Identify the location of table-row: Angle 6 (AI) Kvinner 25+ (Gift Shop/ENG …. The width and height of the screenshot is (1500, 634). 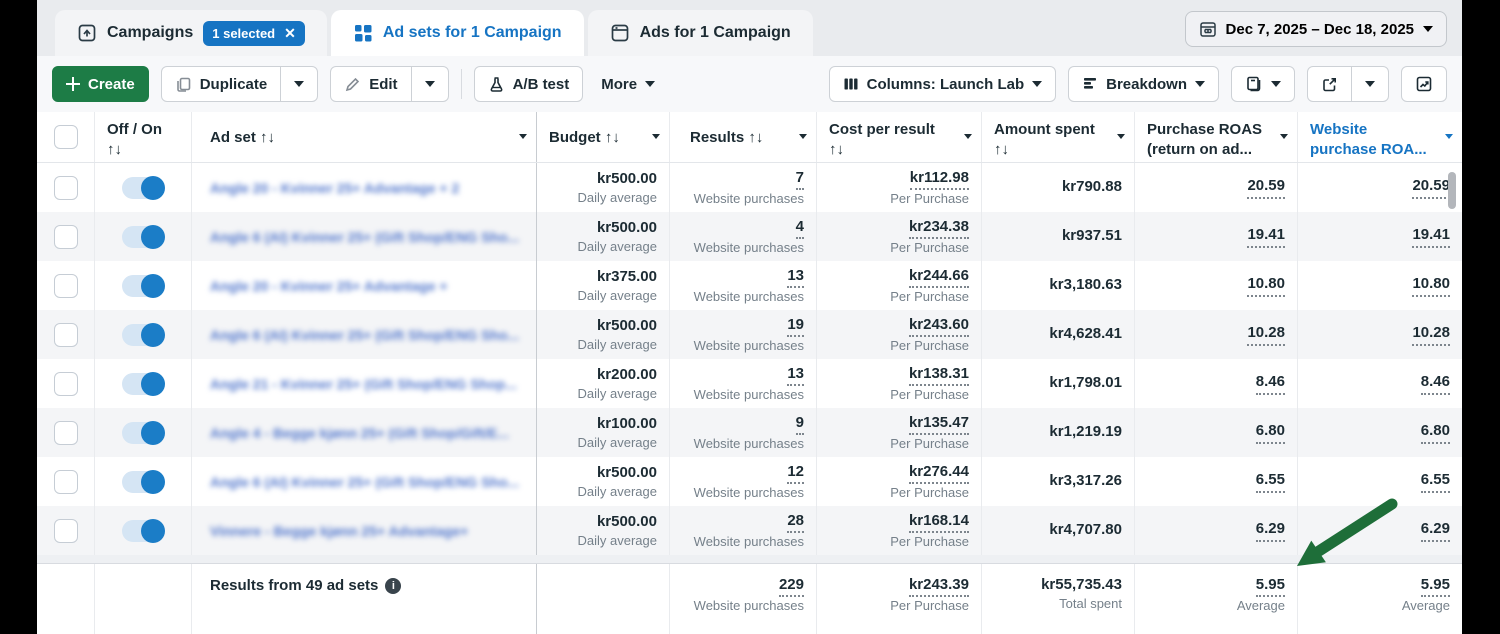
(749, 481).